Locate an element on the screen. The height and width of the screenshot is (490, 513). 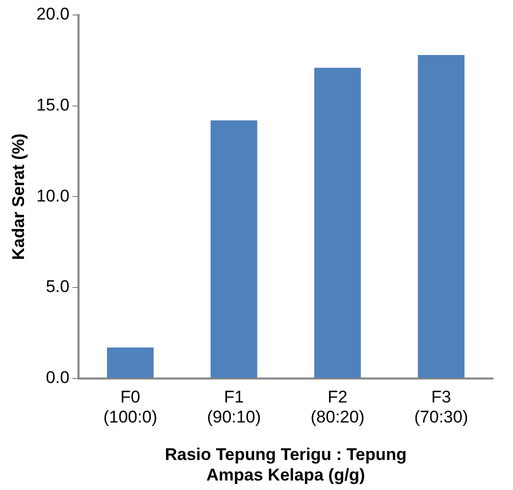
x-tick-label: F2 (80:20) is located at coordinates (337, 407).